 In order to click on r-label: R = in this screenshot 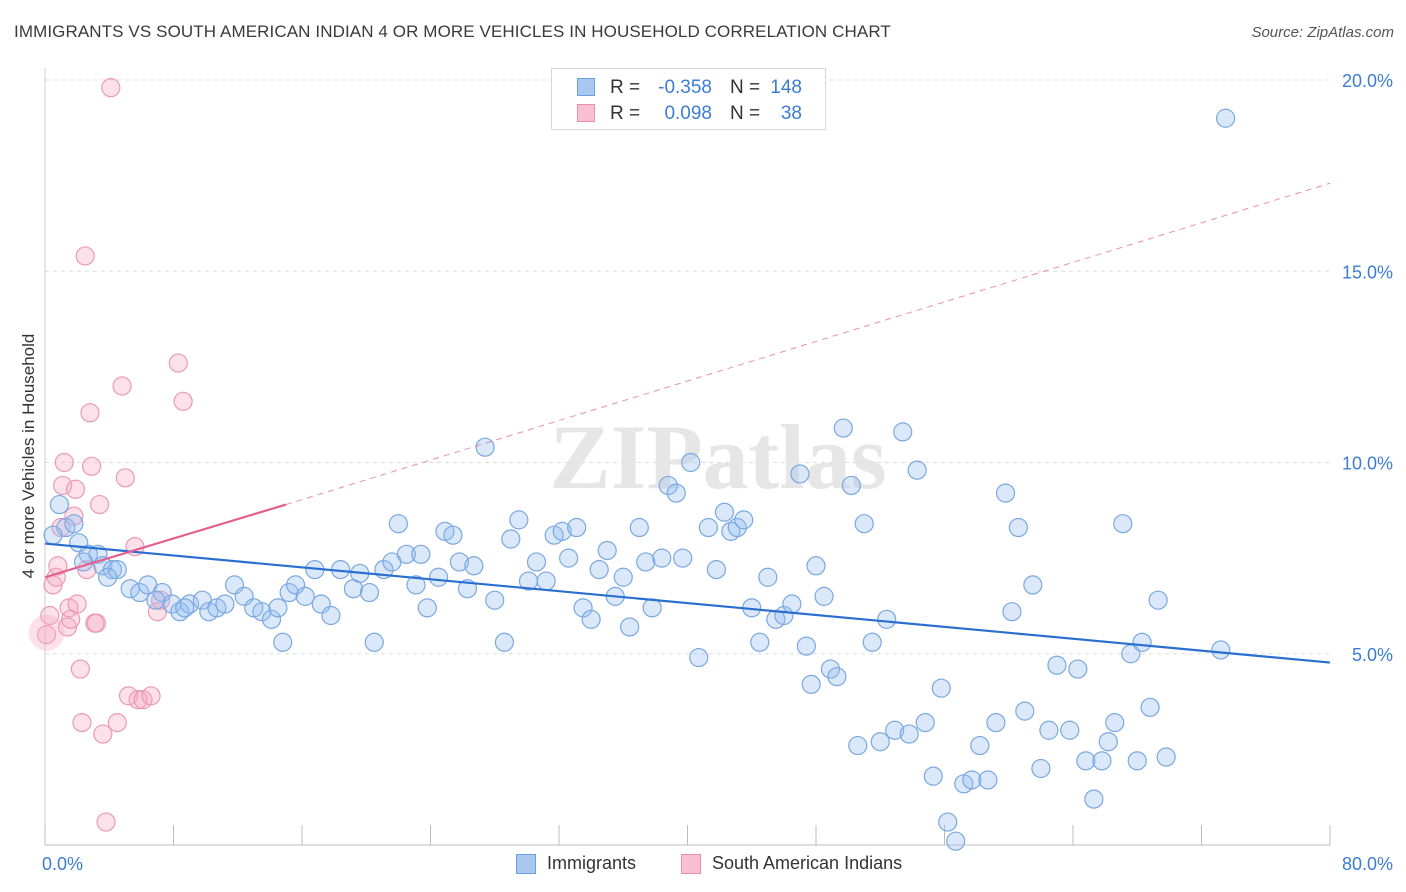, I will do `click(625, 113)`.